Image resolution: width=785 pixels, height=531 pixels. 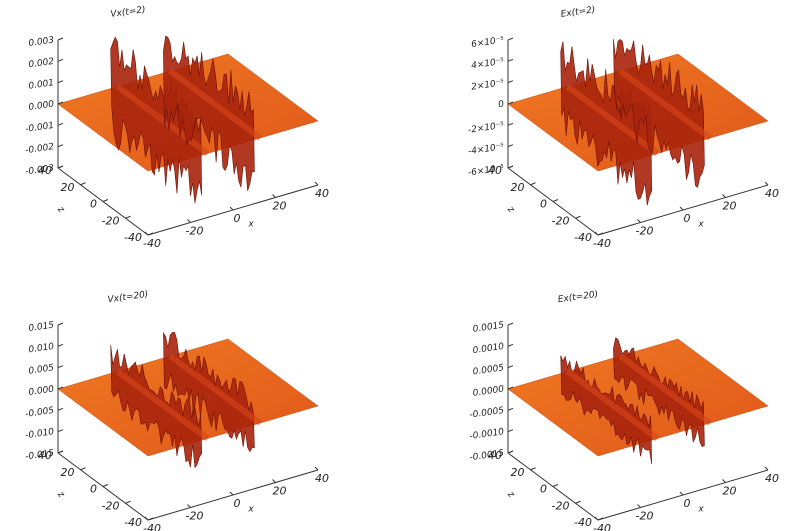 What do you see at coordinates (41, 84) in the screenshot?
I see `z-tick-label: 0.001` at bounding box center [41, 84].